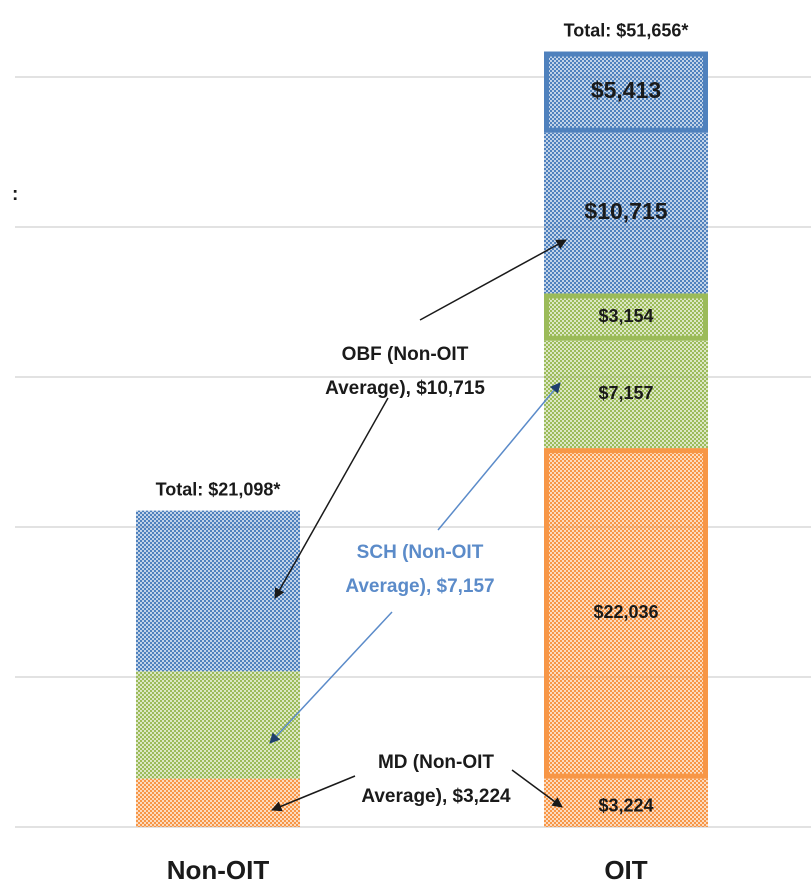 Image resolution: width=811 pixels, height=891 pixels. I want to click on annotation: SCH (Non-OIT, so click(420, 552).